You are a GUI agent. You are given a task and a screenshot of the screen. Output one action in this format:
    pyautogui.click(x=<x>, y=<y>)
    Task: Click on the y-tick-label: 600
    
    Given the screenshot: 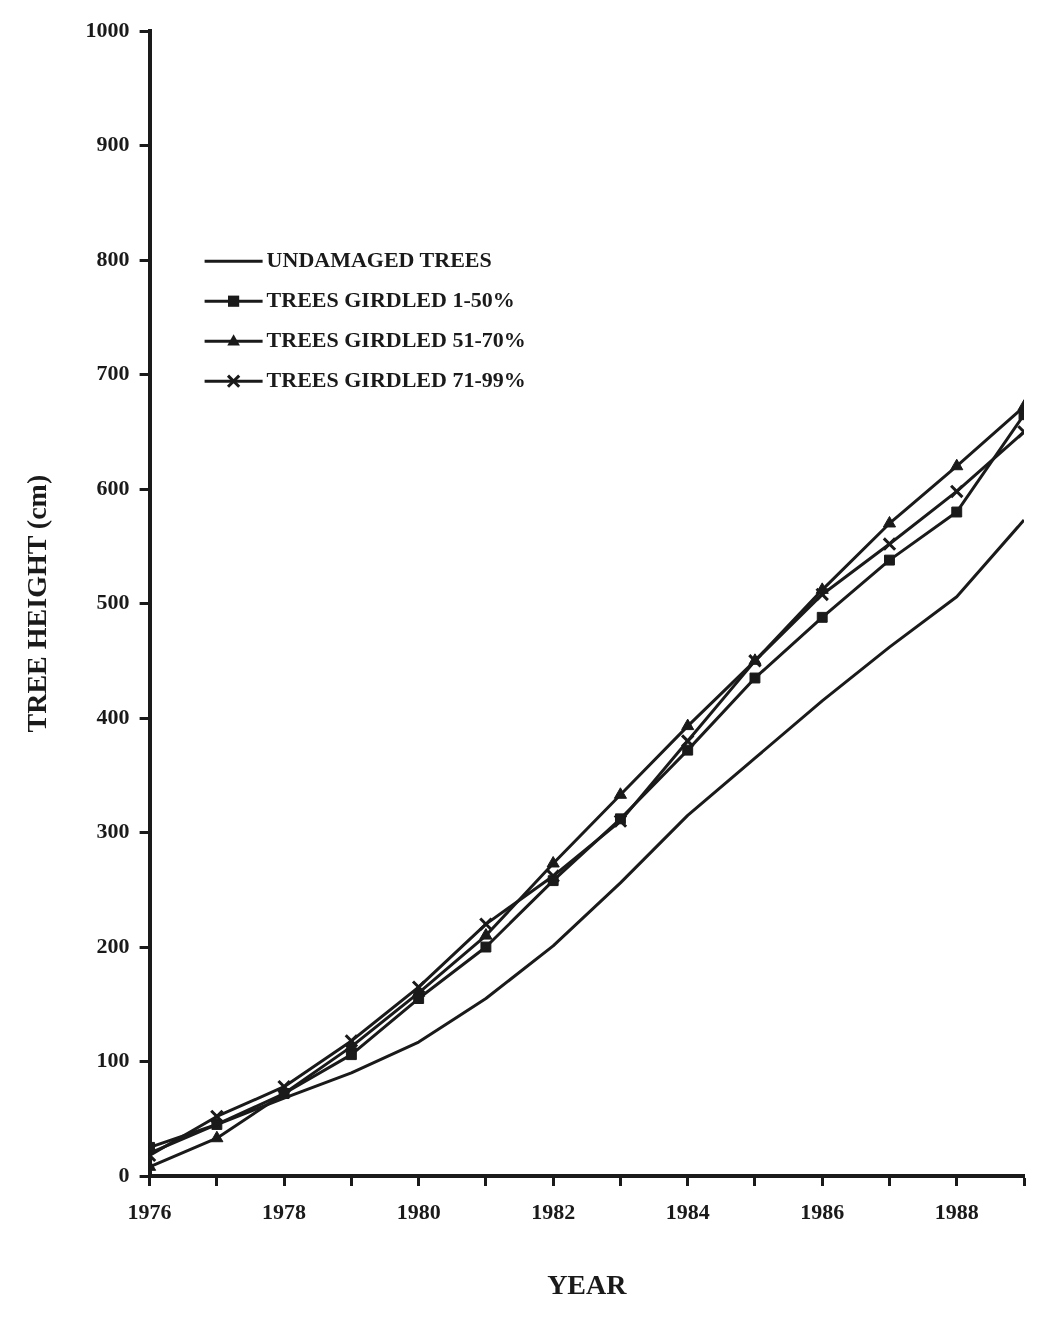 What is the action you would take?
    pyautogui.click(x=113, y=487)
    